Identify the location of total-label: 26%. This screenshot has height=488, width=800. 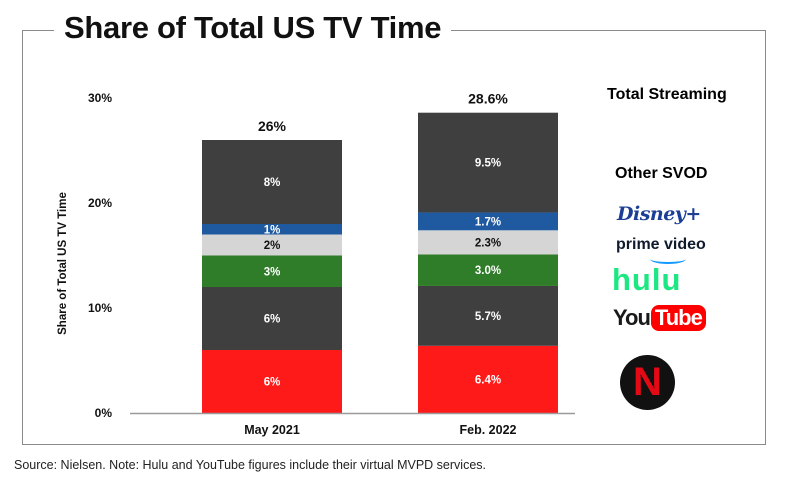
(272, 126).